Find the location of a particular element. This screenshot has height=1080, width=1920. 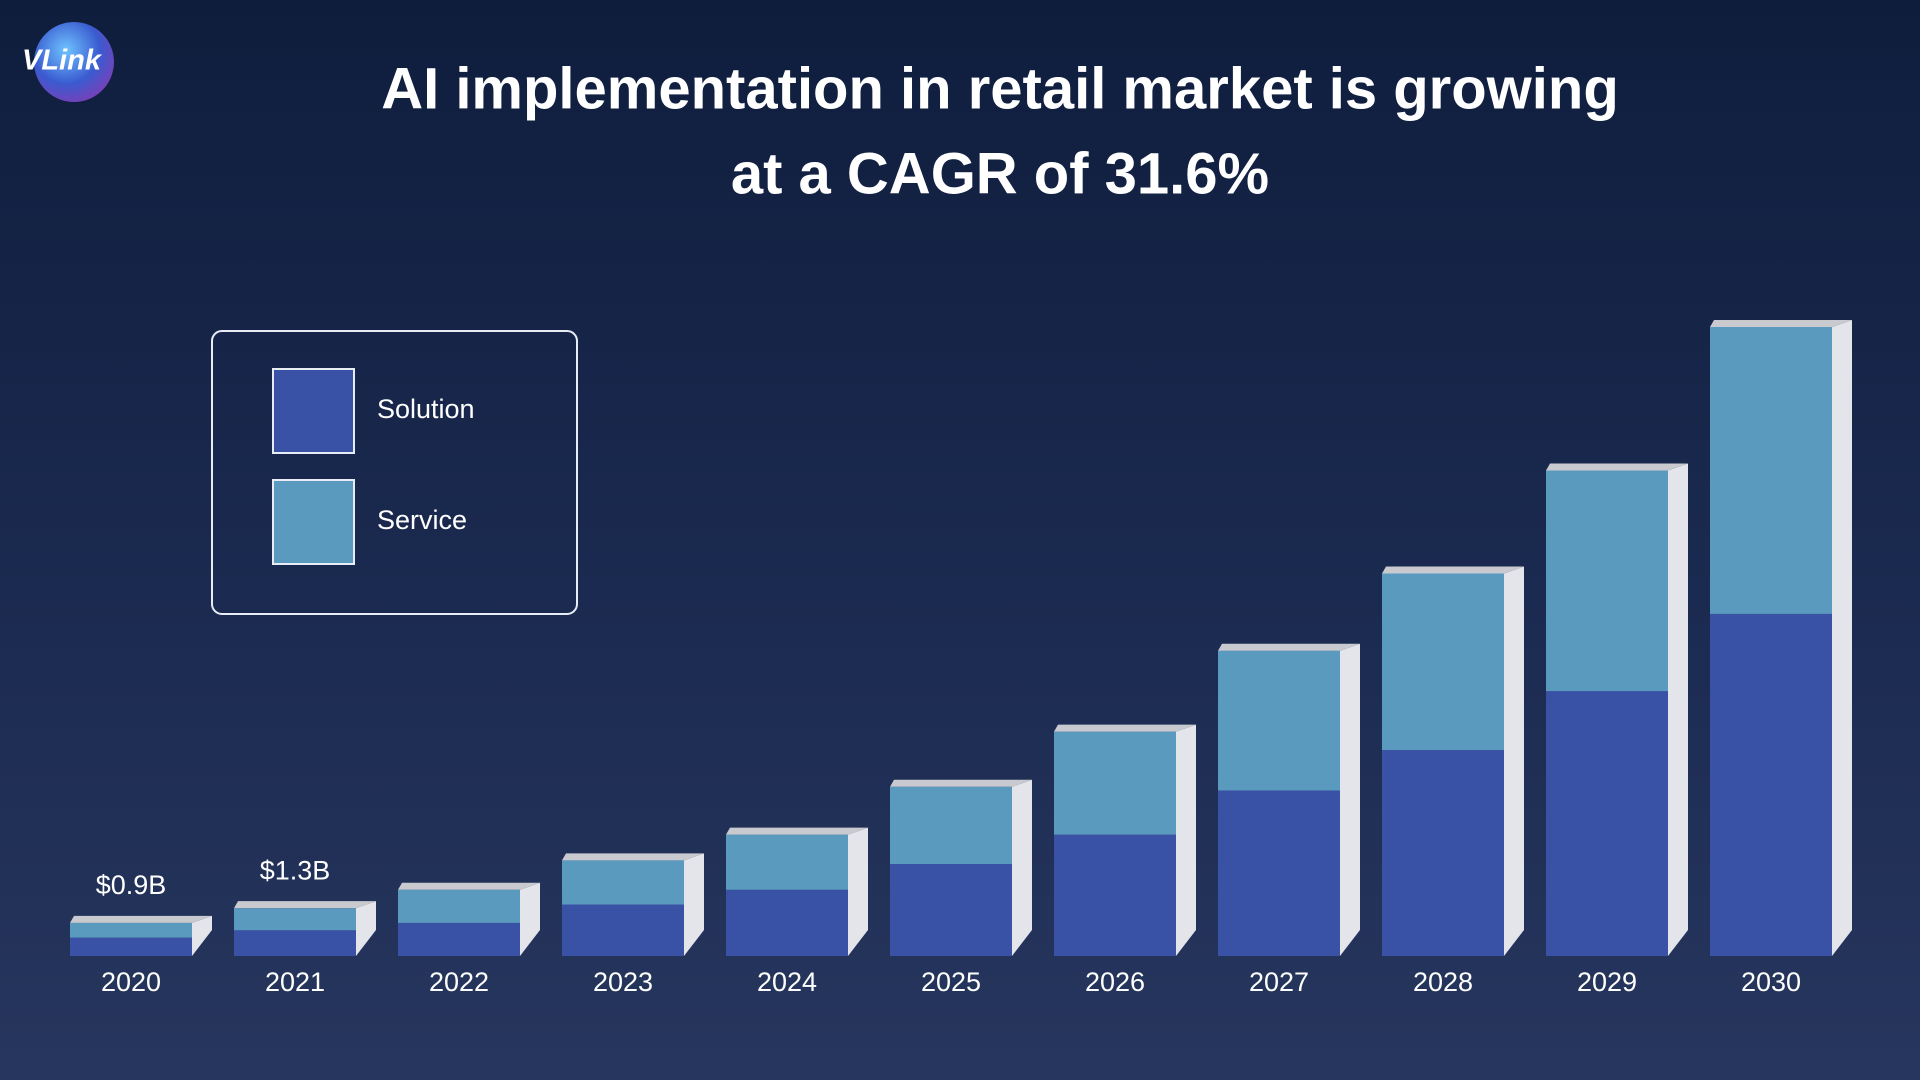

x-tick-label: 2020 is located at coordinates (131, 982).